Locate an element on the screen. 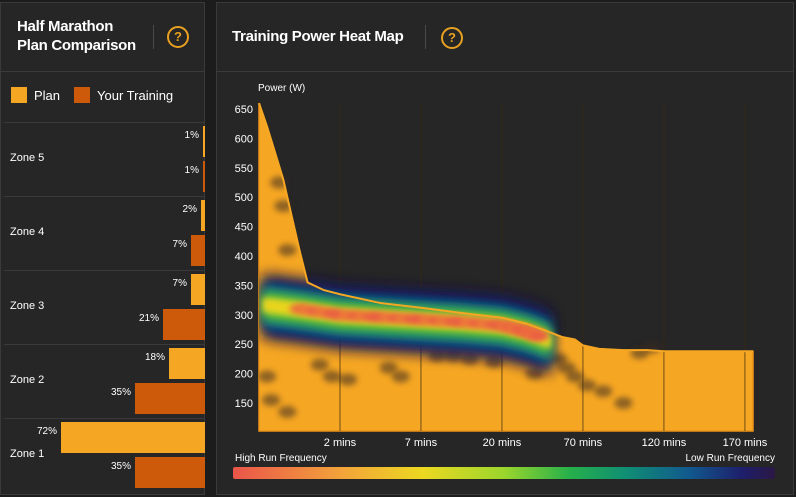  y-tick-label: 200 is located at coordinates (244, 375).